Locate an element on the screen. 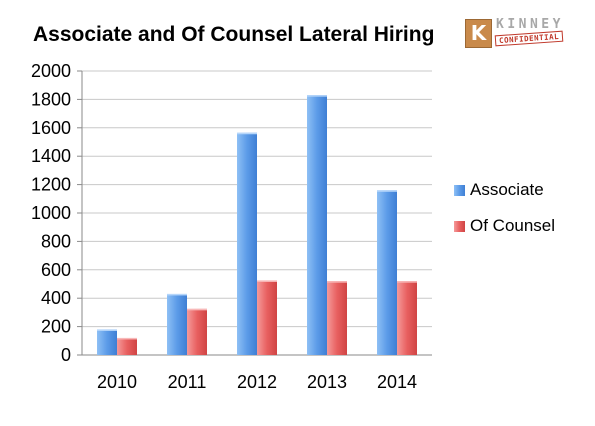 The width and height of the screenshot is (595, 426). y-tick-label: 600 is located at coordinates (56, 270).